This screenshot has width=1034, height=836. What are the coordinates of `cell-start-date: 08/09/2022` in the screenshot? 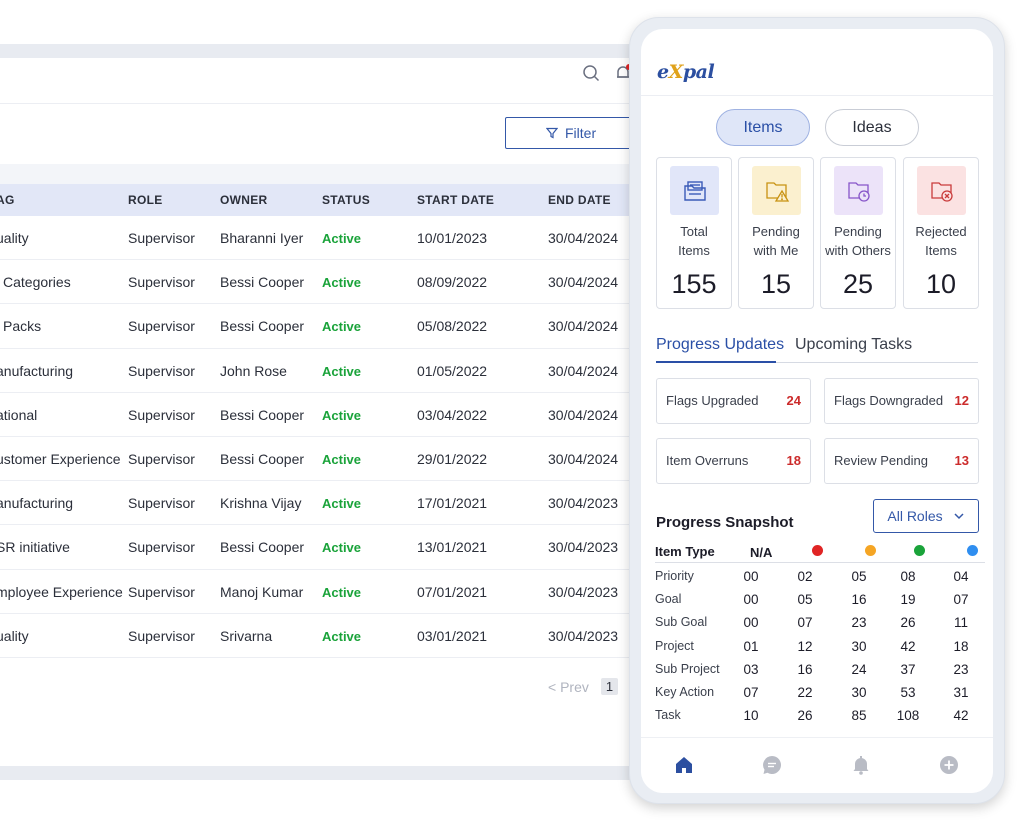 It's located at (452, 282).